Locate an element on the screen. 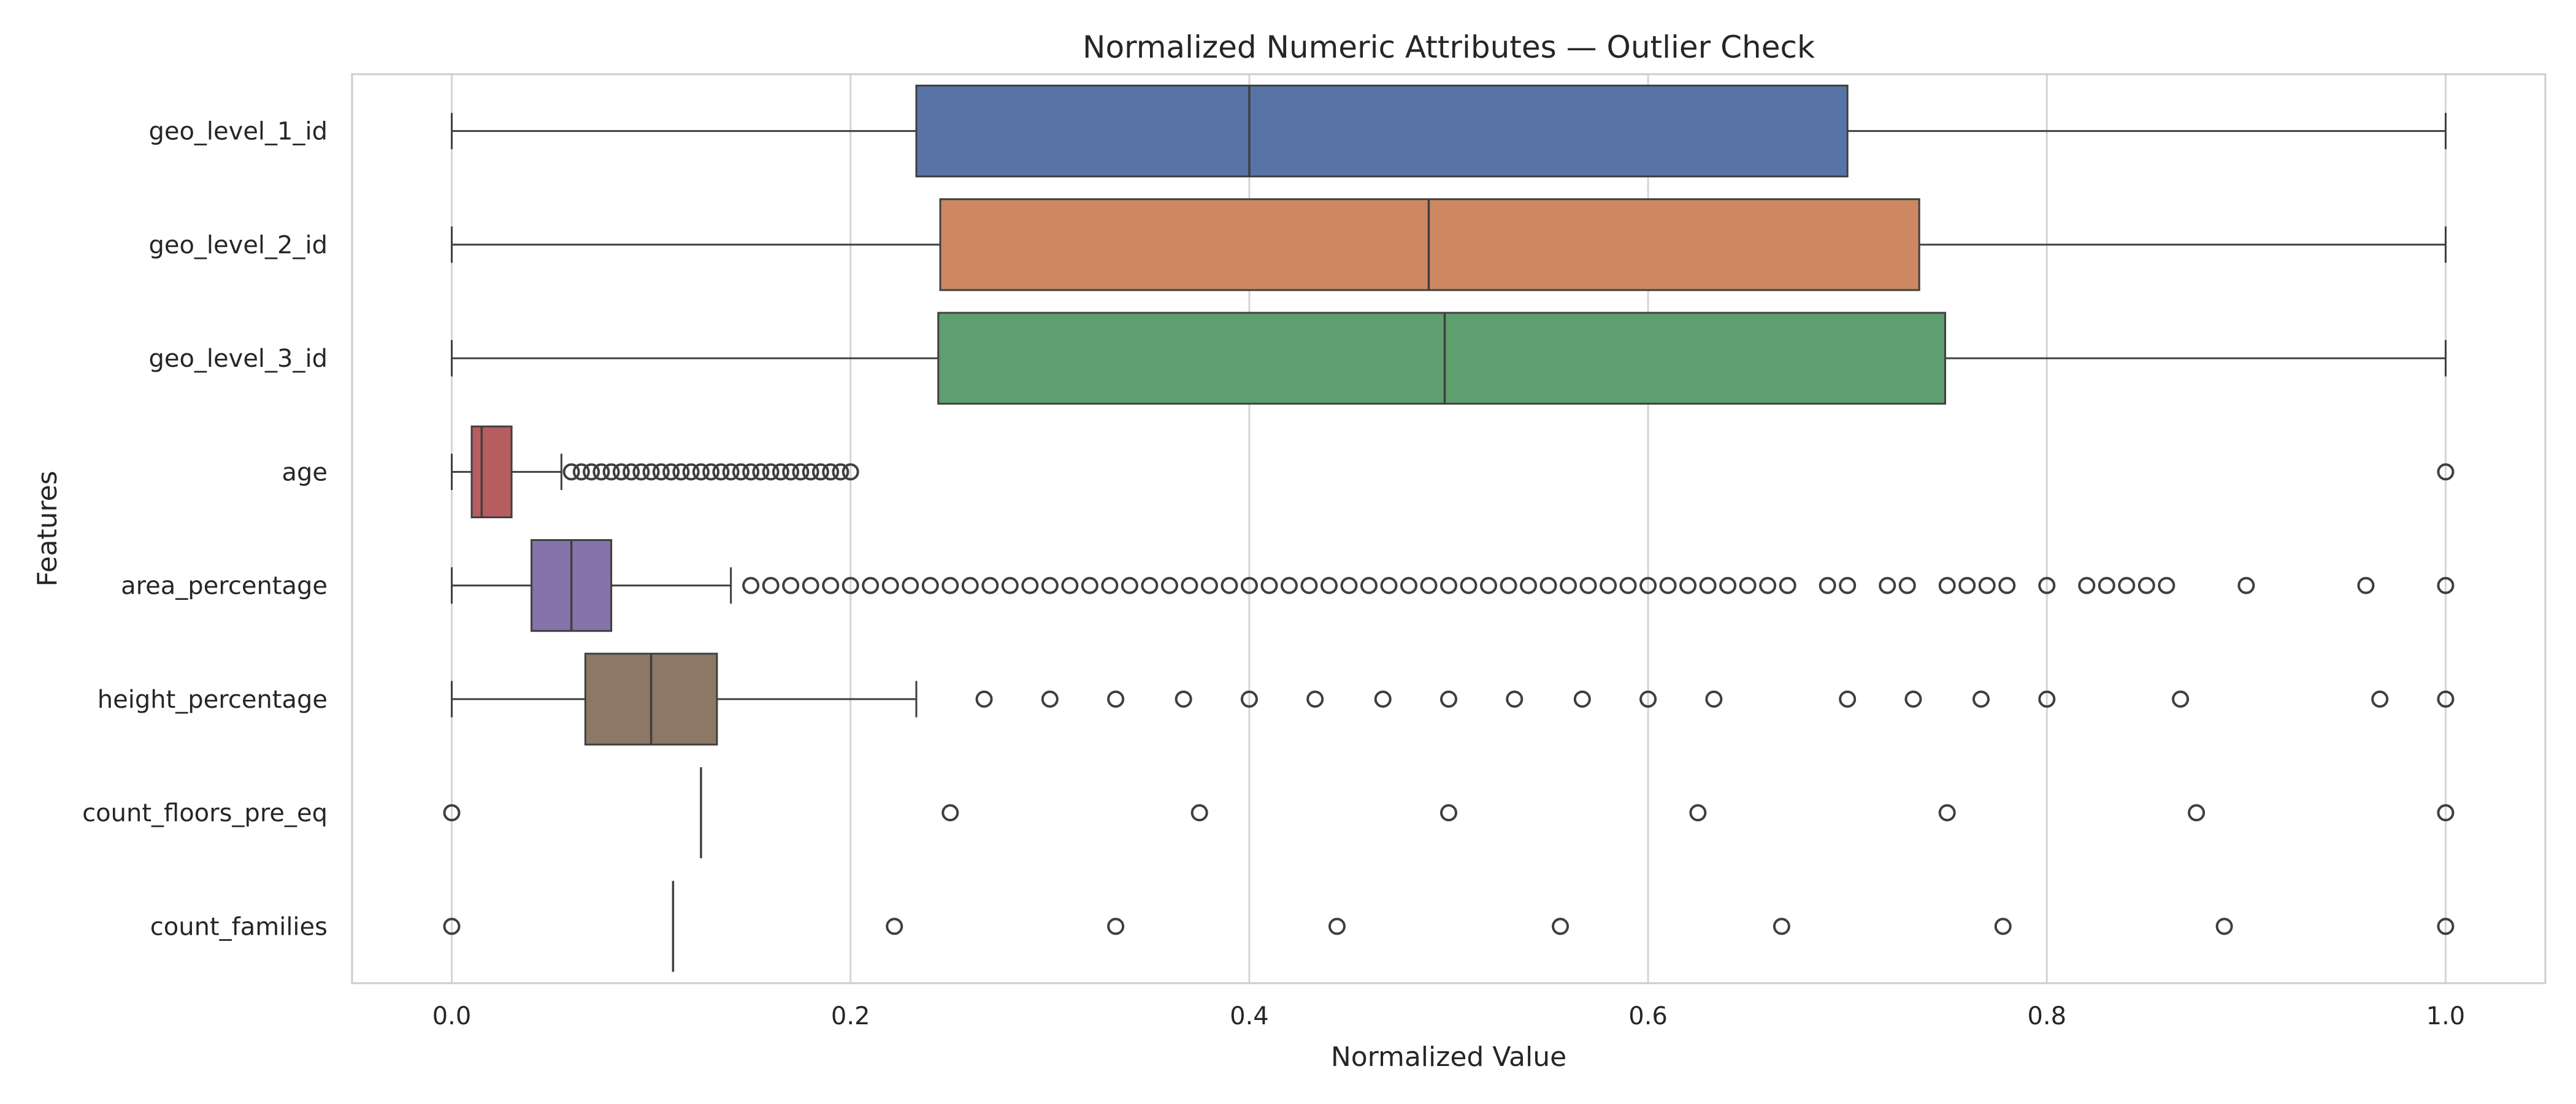 This screenshot has width=2576, height=1104. x-tick-label: 0.0 is located at coordinates (452, 1016).